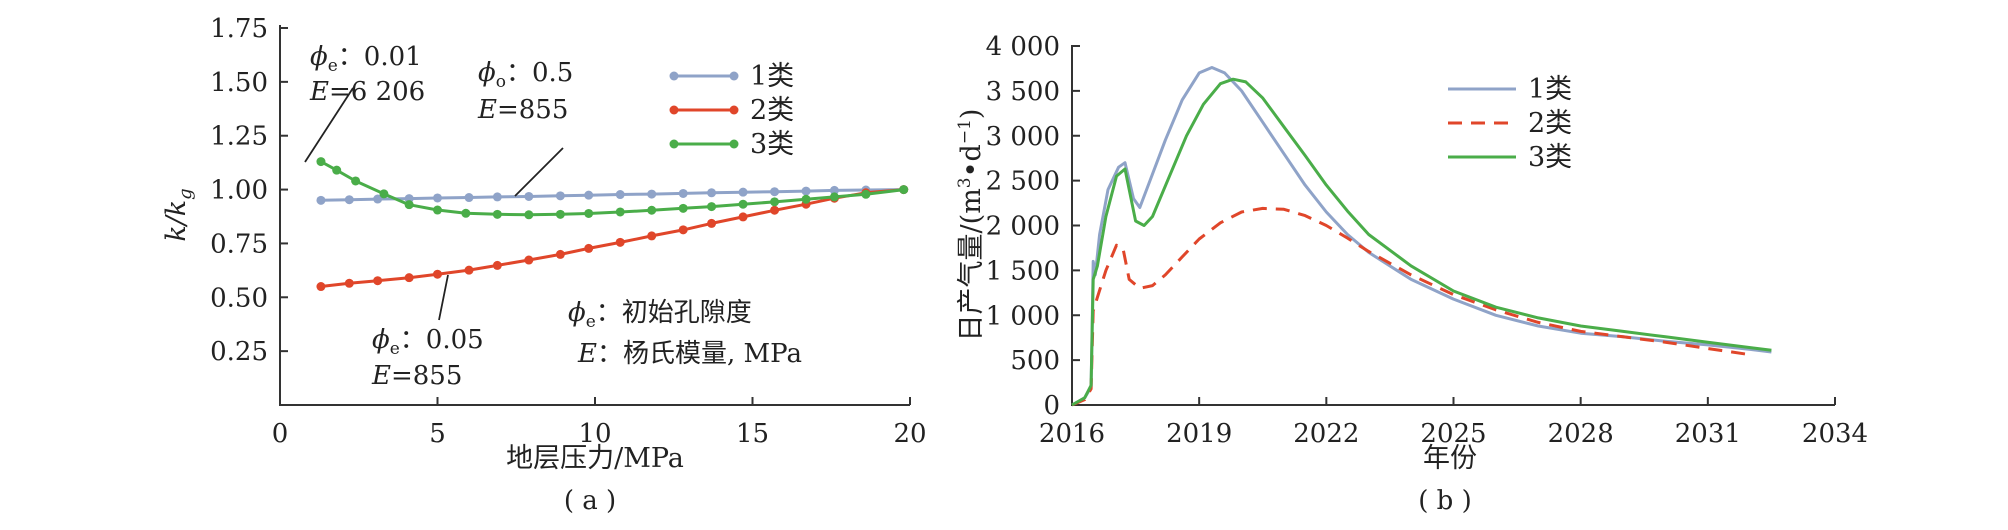  Describe the element at coordinates (525, 75) in the screenshot. I see `annotation-a2-phi: ϕo：0.5` at that location.